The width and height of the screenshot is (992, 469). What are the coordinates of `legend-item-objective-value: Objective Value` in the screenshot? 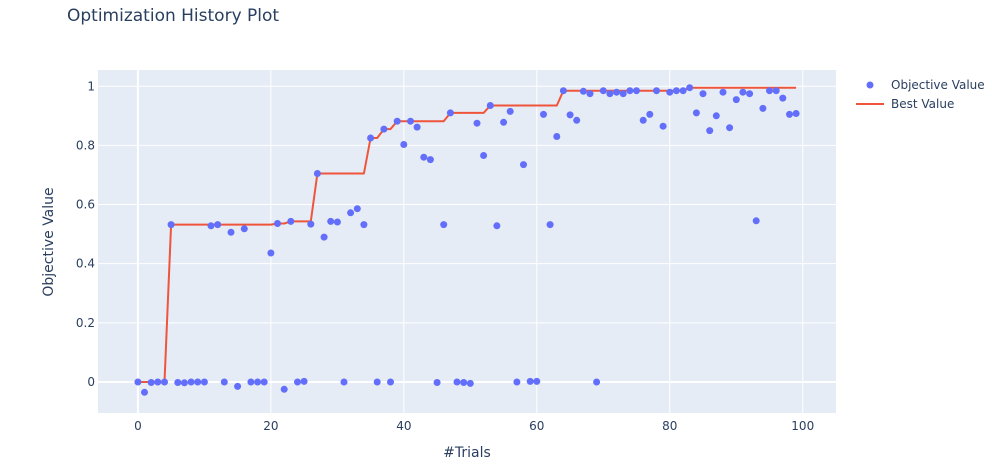 It's located at (925, 85).